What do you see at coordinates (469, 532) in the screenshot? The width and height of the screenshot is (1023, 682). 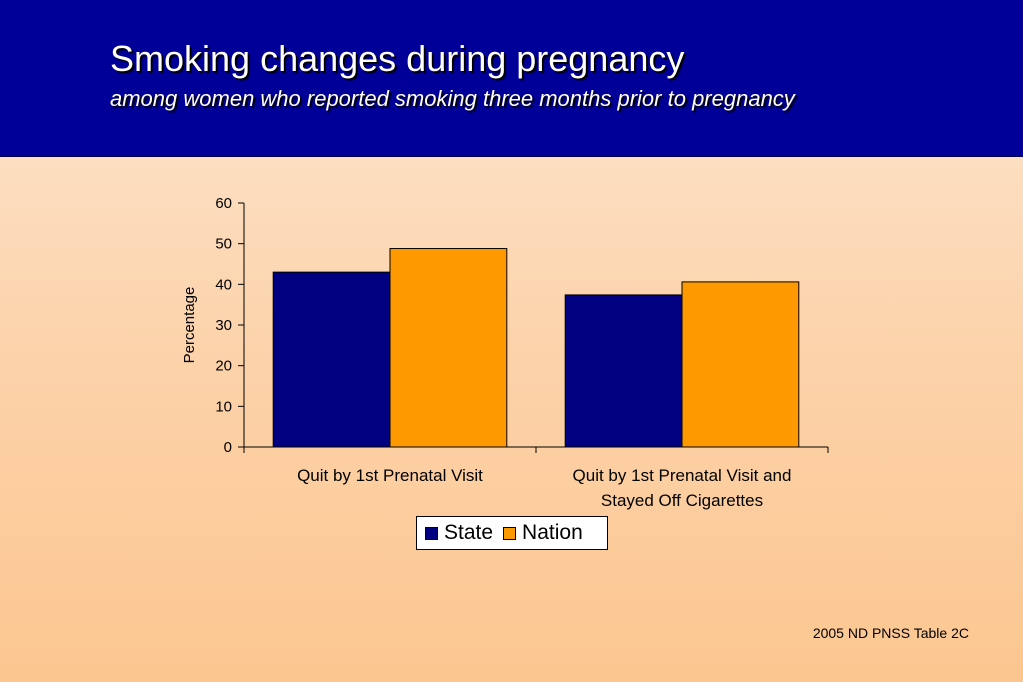 I see `legend-label-state: State` at bounding box center [469, 532].